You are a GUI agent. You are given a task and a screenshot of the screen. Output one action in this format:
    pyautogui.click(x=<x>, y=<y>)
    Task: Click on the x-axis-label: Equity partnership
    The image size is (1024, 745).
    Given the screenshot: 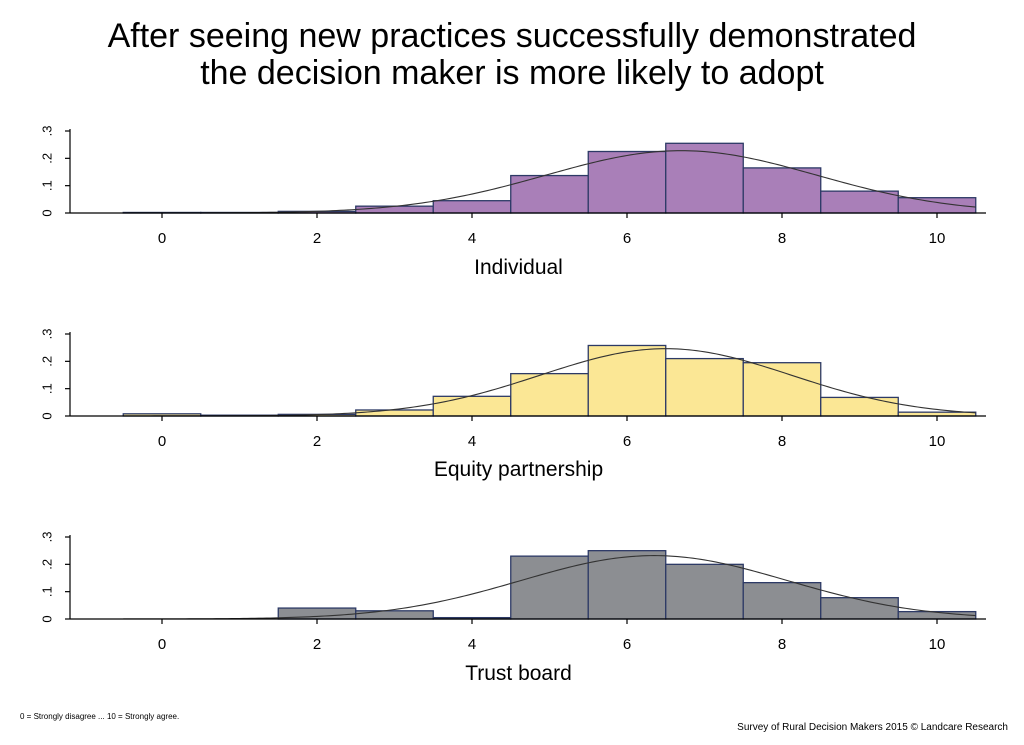 What is the action you would take?
    pyautogui.click(x=518, y=469)
    